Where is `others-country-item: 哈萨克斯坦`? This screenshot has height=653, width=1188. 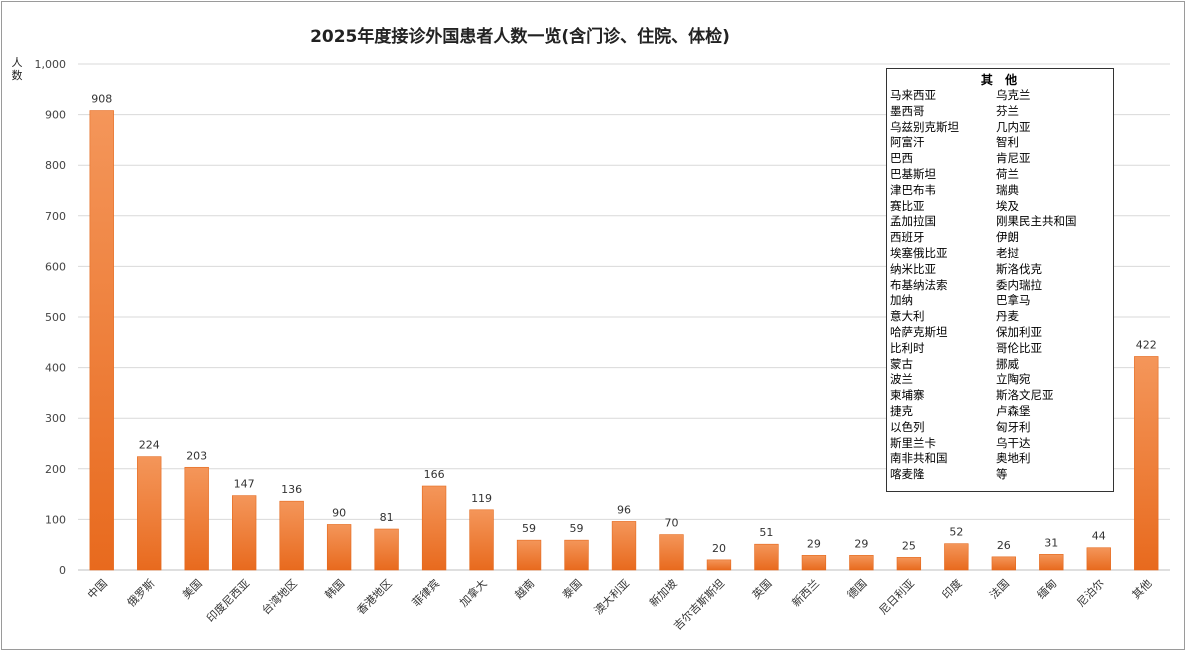
others-country-item: 哈萨克斯坦 is located at coordinates (919, 331).